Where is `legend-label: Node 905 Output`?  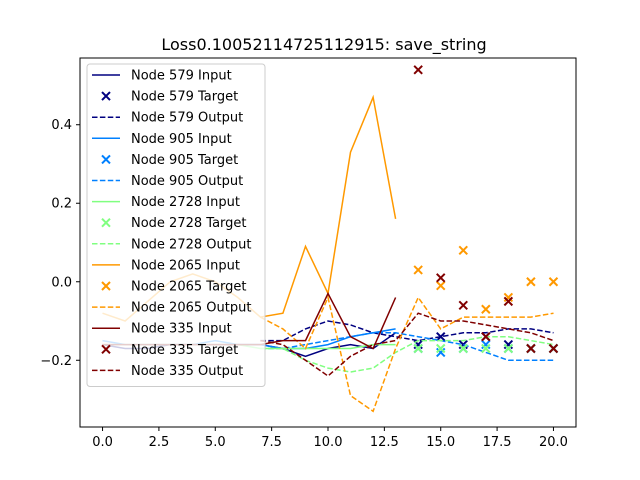
legend-label: Node 905 Output is located at coordinates (187, 181).